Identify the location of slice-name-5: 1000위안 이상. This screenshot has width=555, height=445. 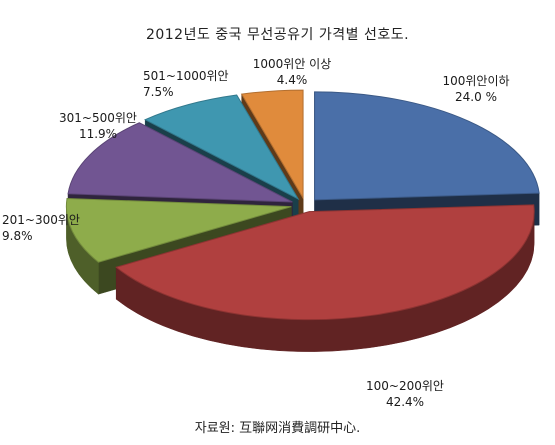
(292, 64).